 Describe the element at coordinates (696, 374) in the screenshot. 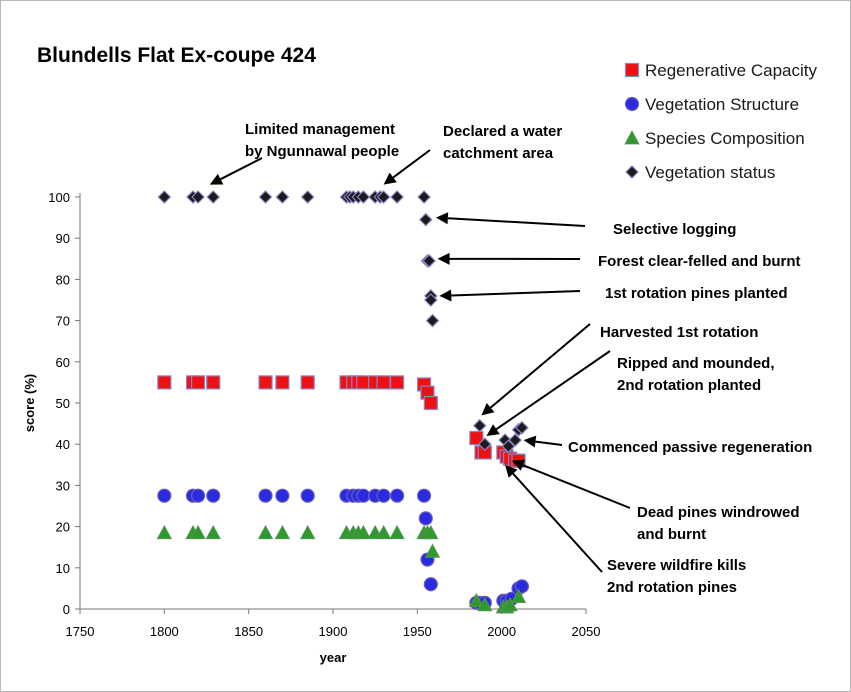

I see `annotation-text: Ripped and mounded, 2nd rotation planted` at that location.